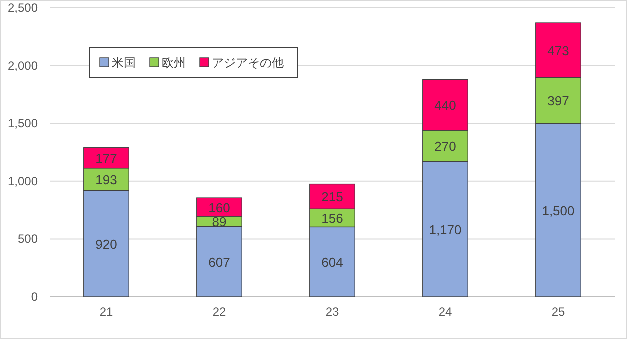 The width and height of the screenshot is (627, 339). Describe the element at coordinates (559, 312) in the screenshot. I see `x-tick-label: 25` at that location.